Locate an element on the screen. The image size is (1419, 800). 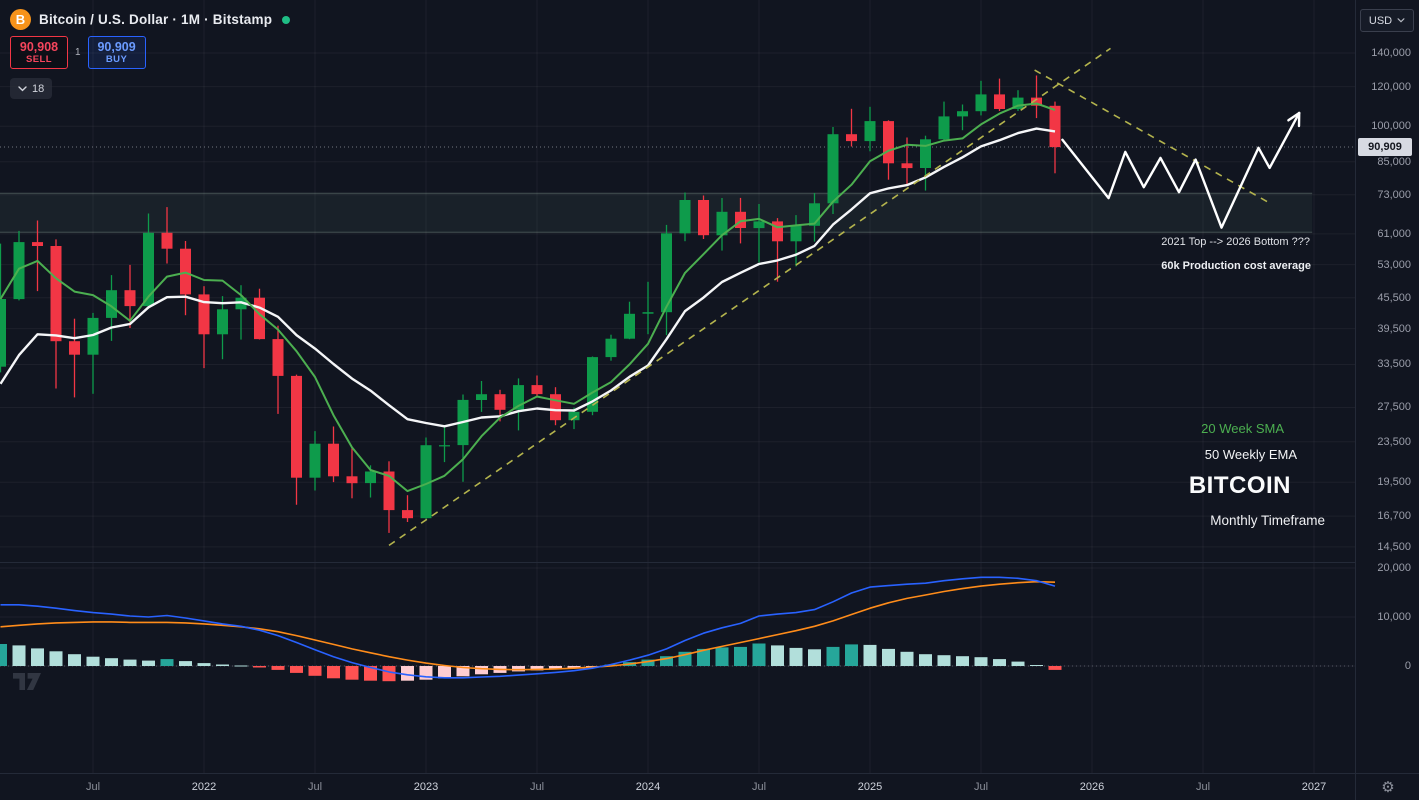
indicators-count: 18 is located at coordinates (38, 88).